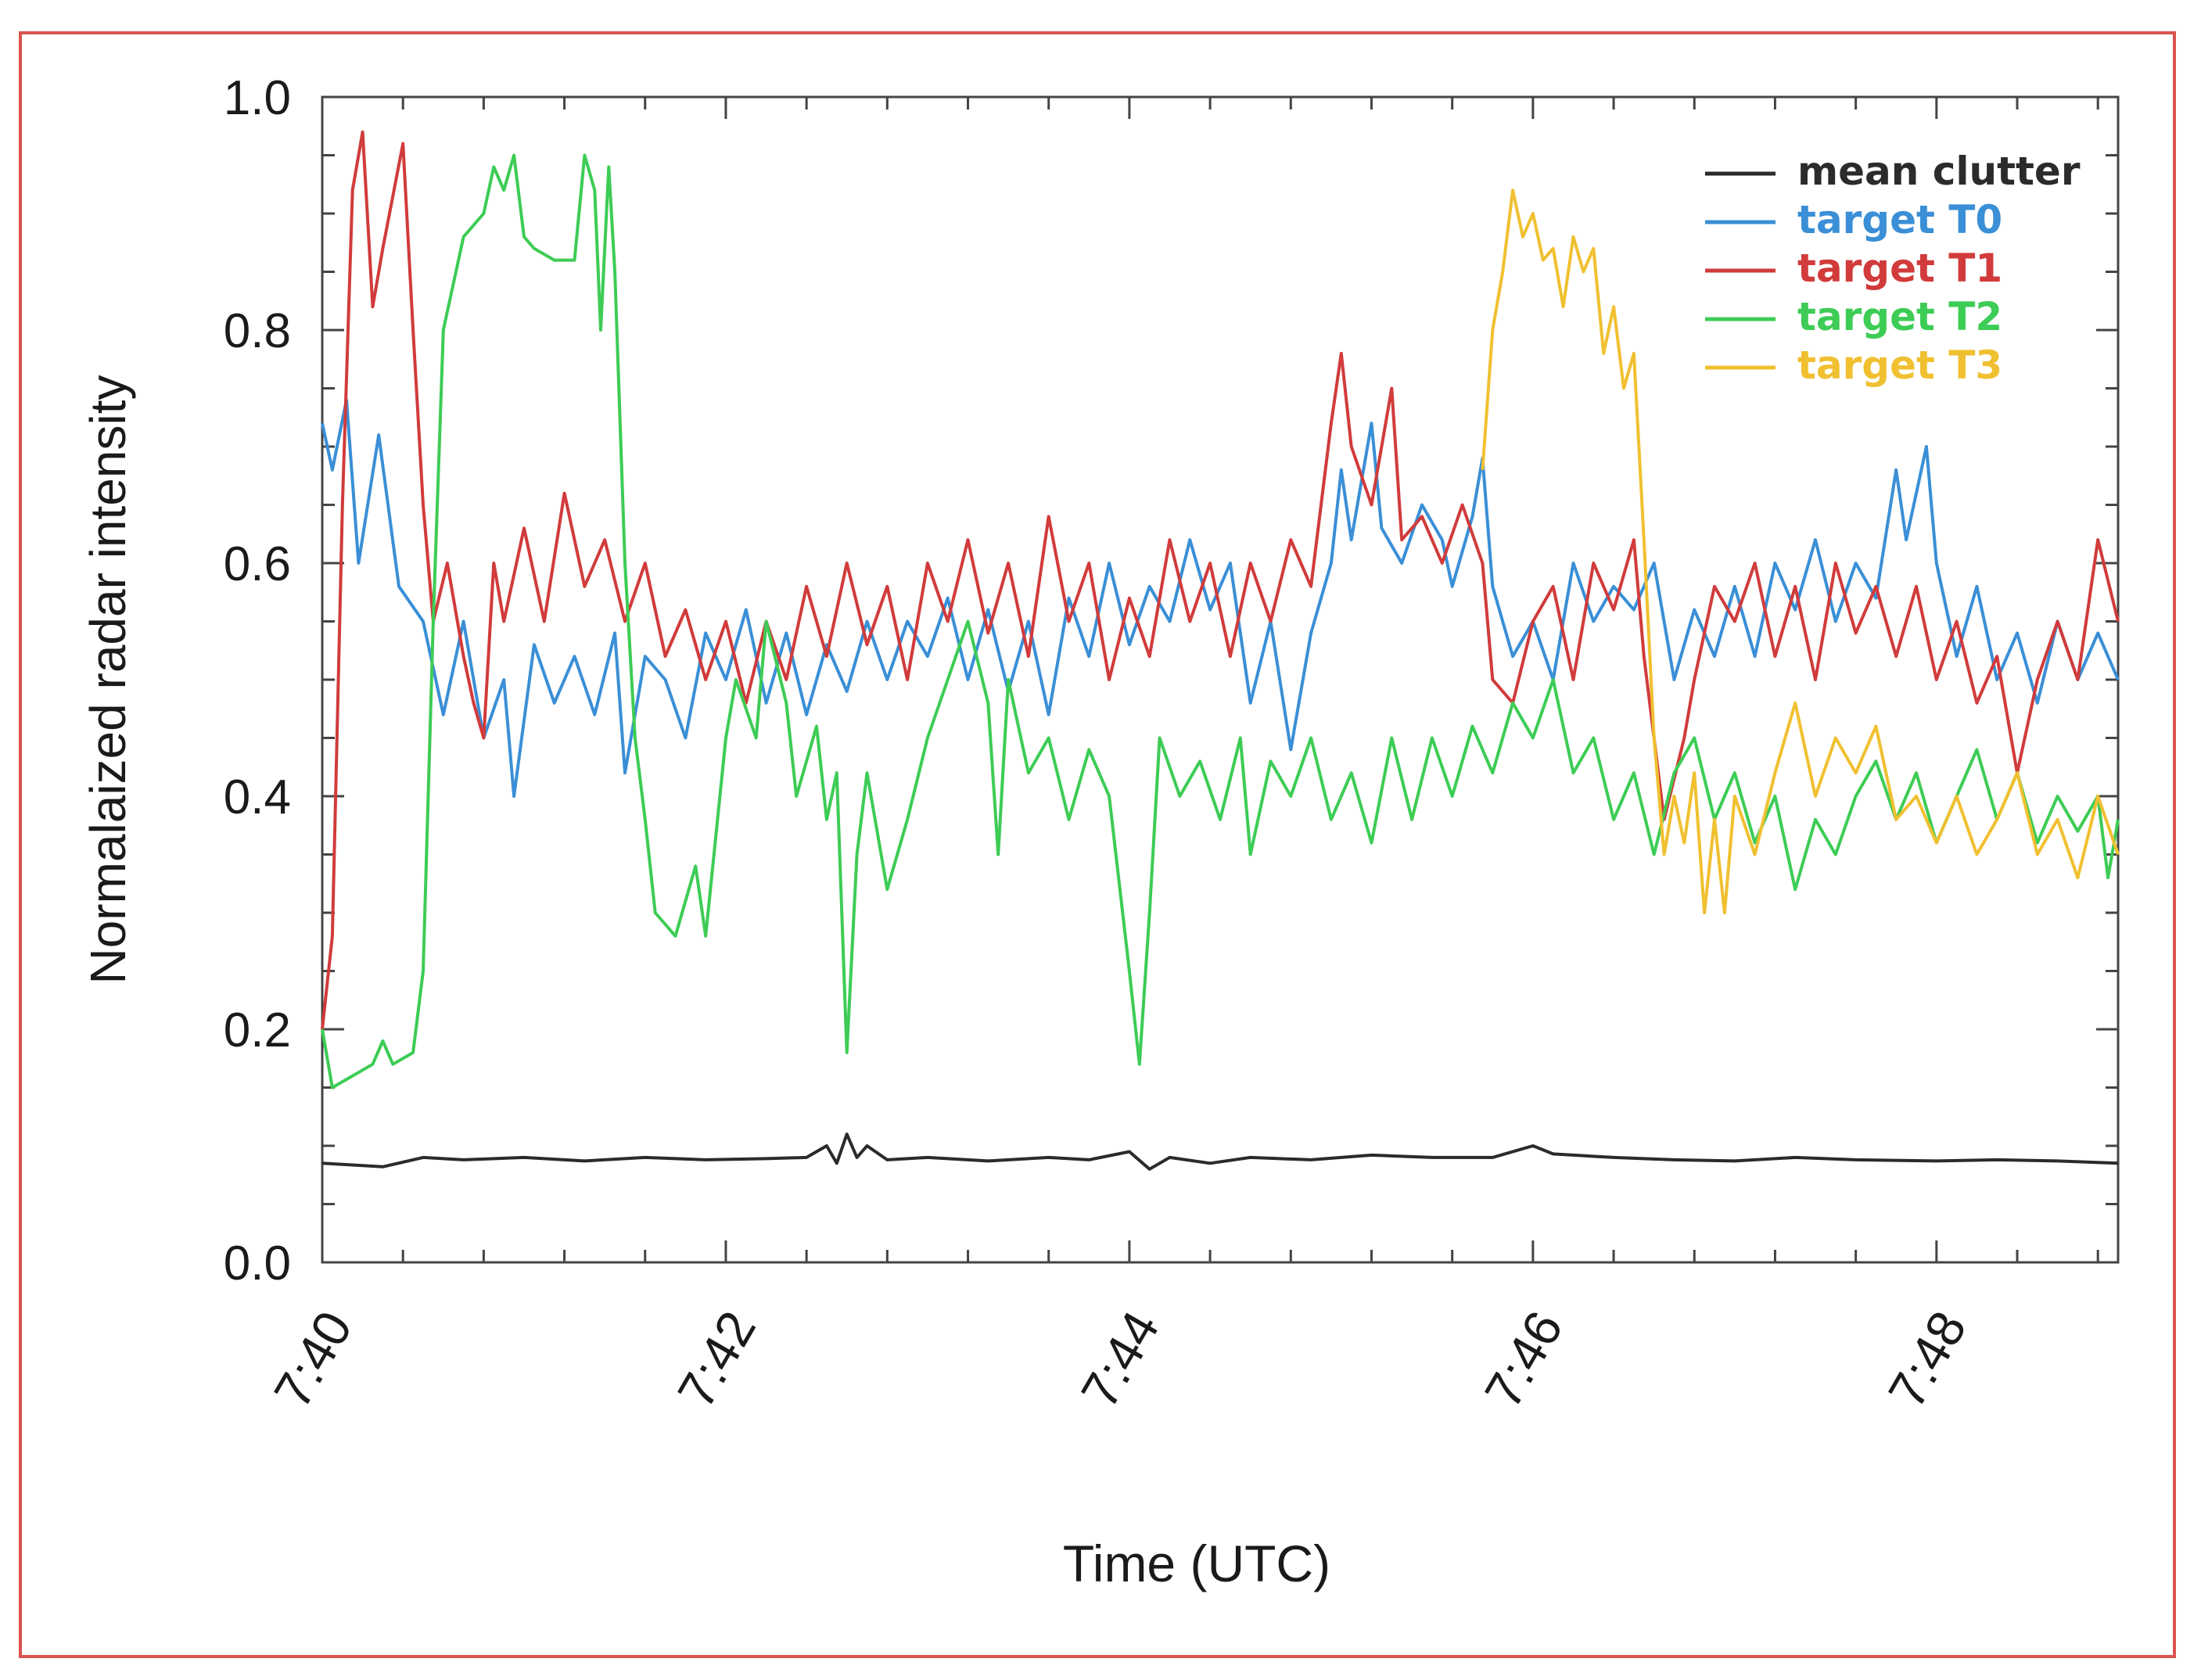 This screenshot has height=1680, width=2201. What do you see at coordinates (1939, 171) in the screenshot?
I see `legend-label: mean clutter` at bounding box center [1939, 171].